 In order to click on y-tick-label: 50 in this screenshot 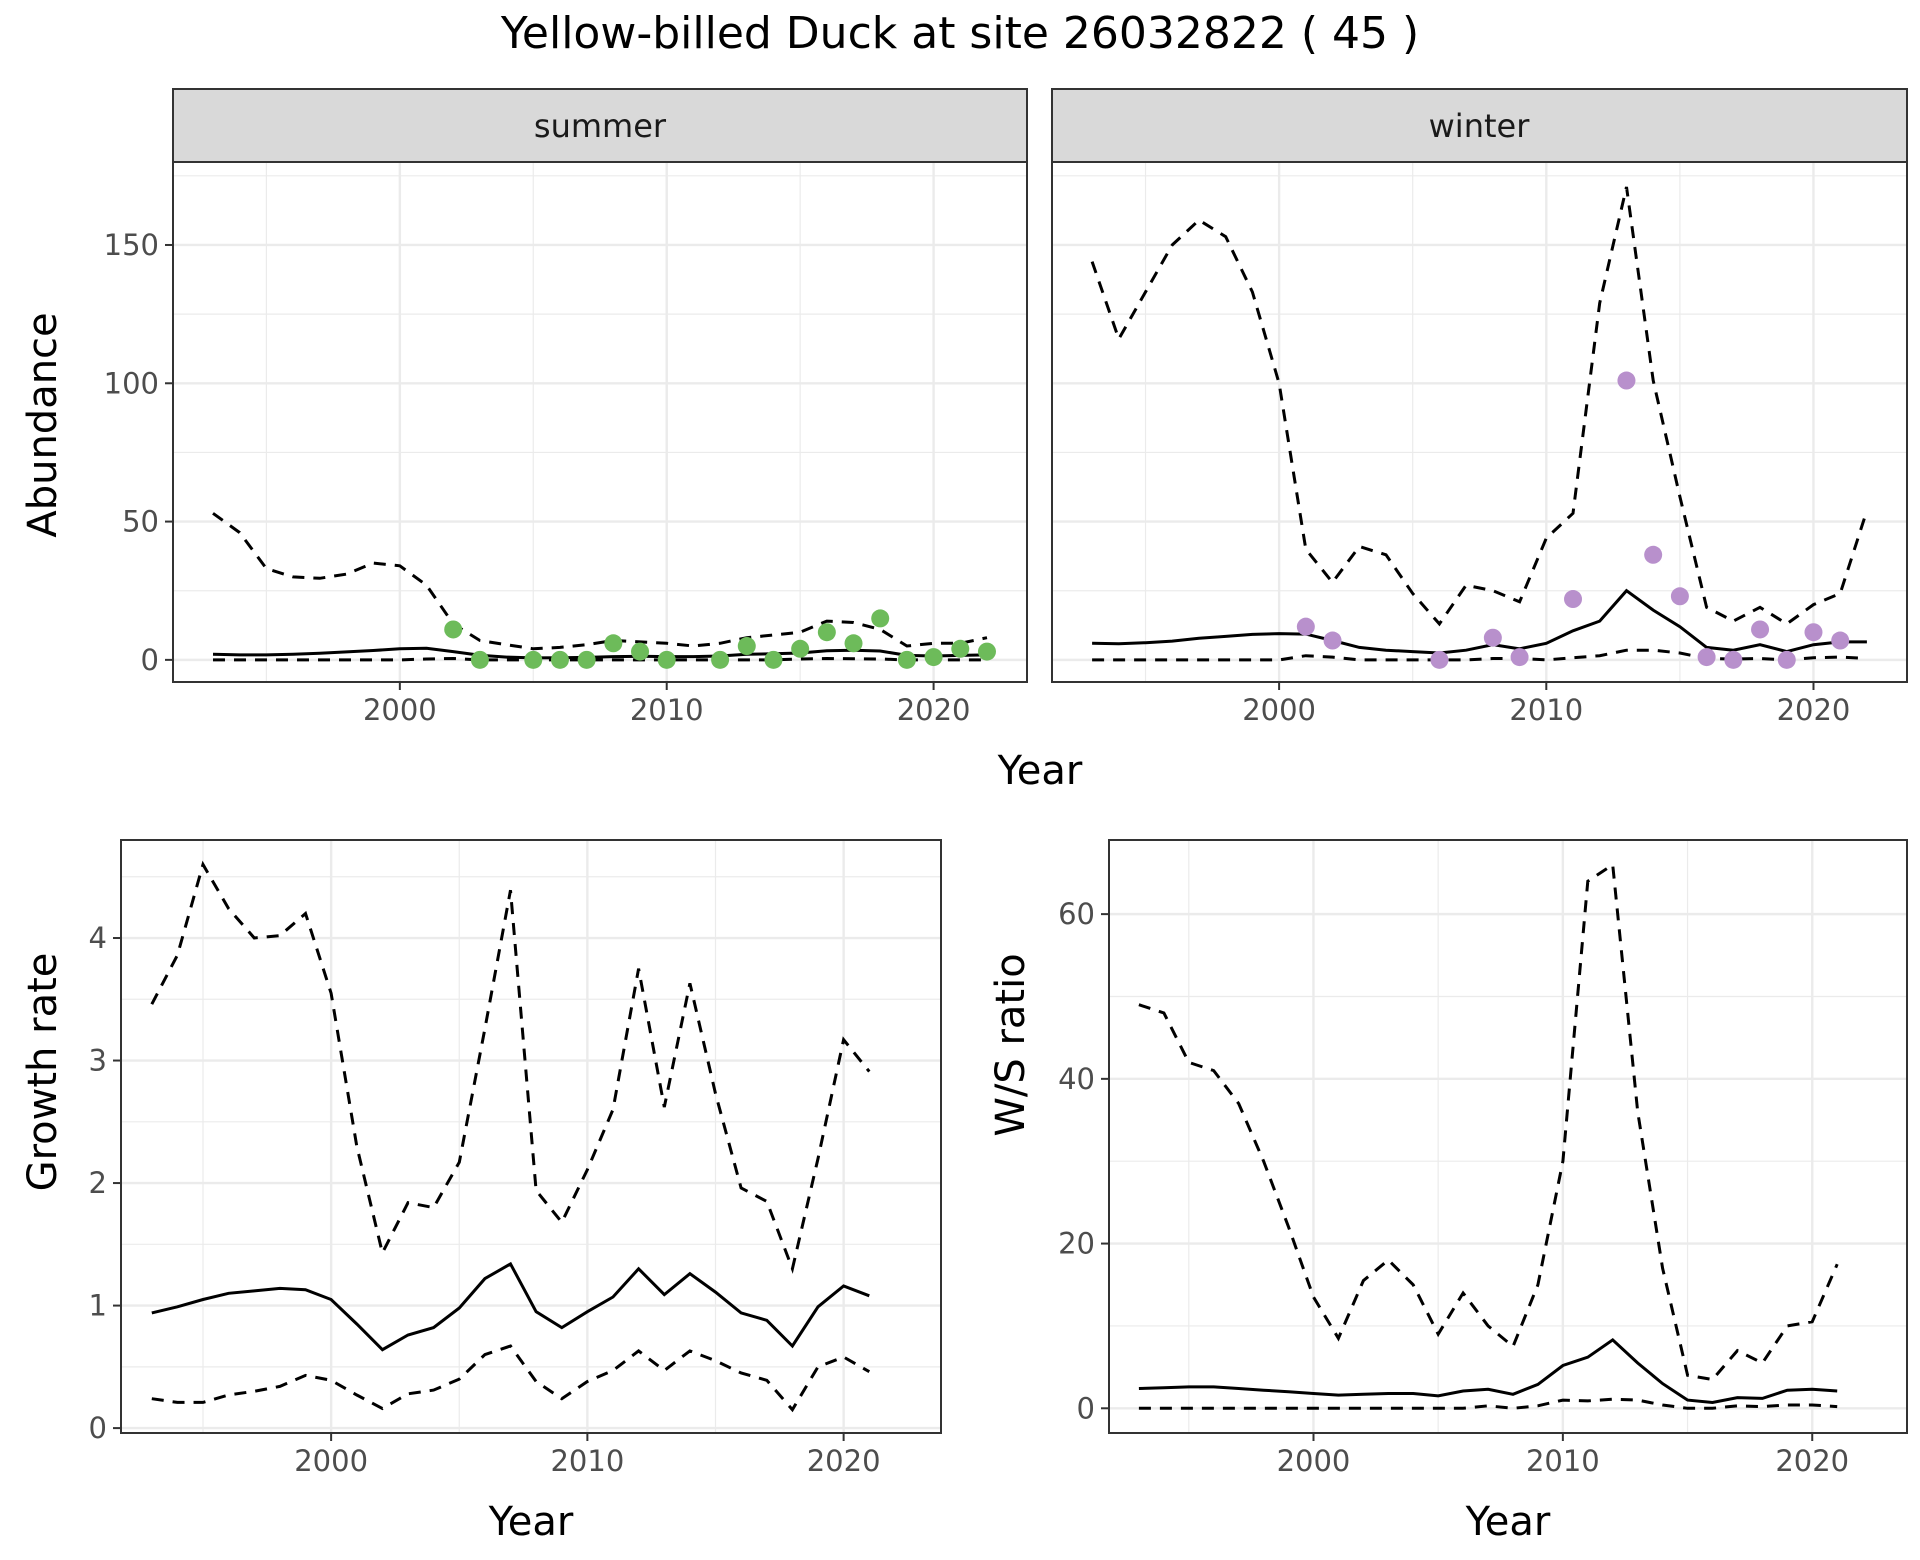, I will do `click(140, 522)`.